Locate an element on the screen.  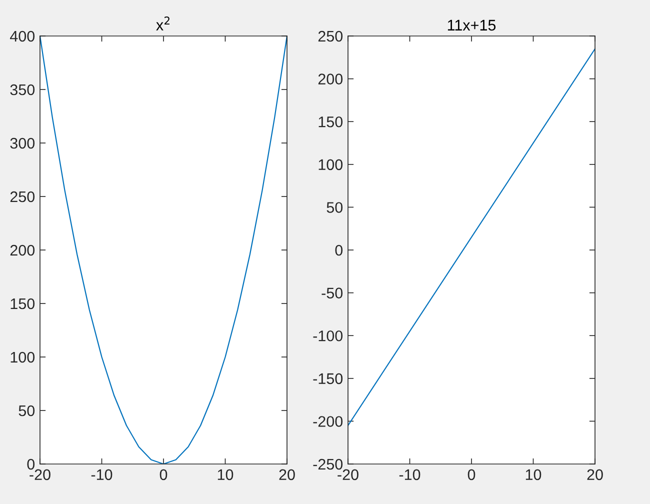
chart-title: x$^{2}$ is located at coordinates (163, 23).